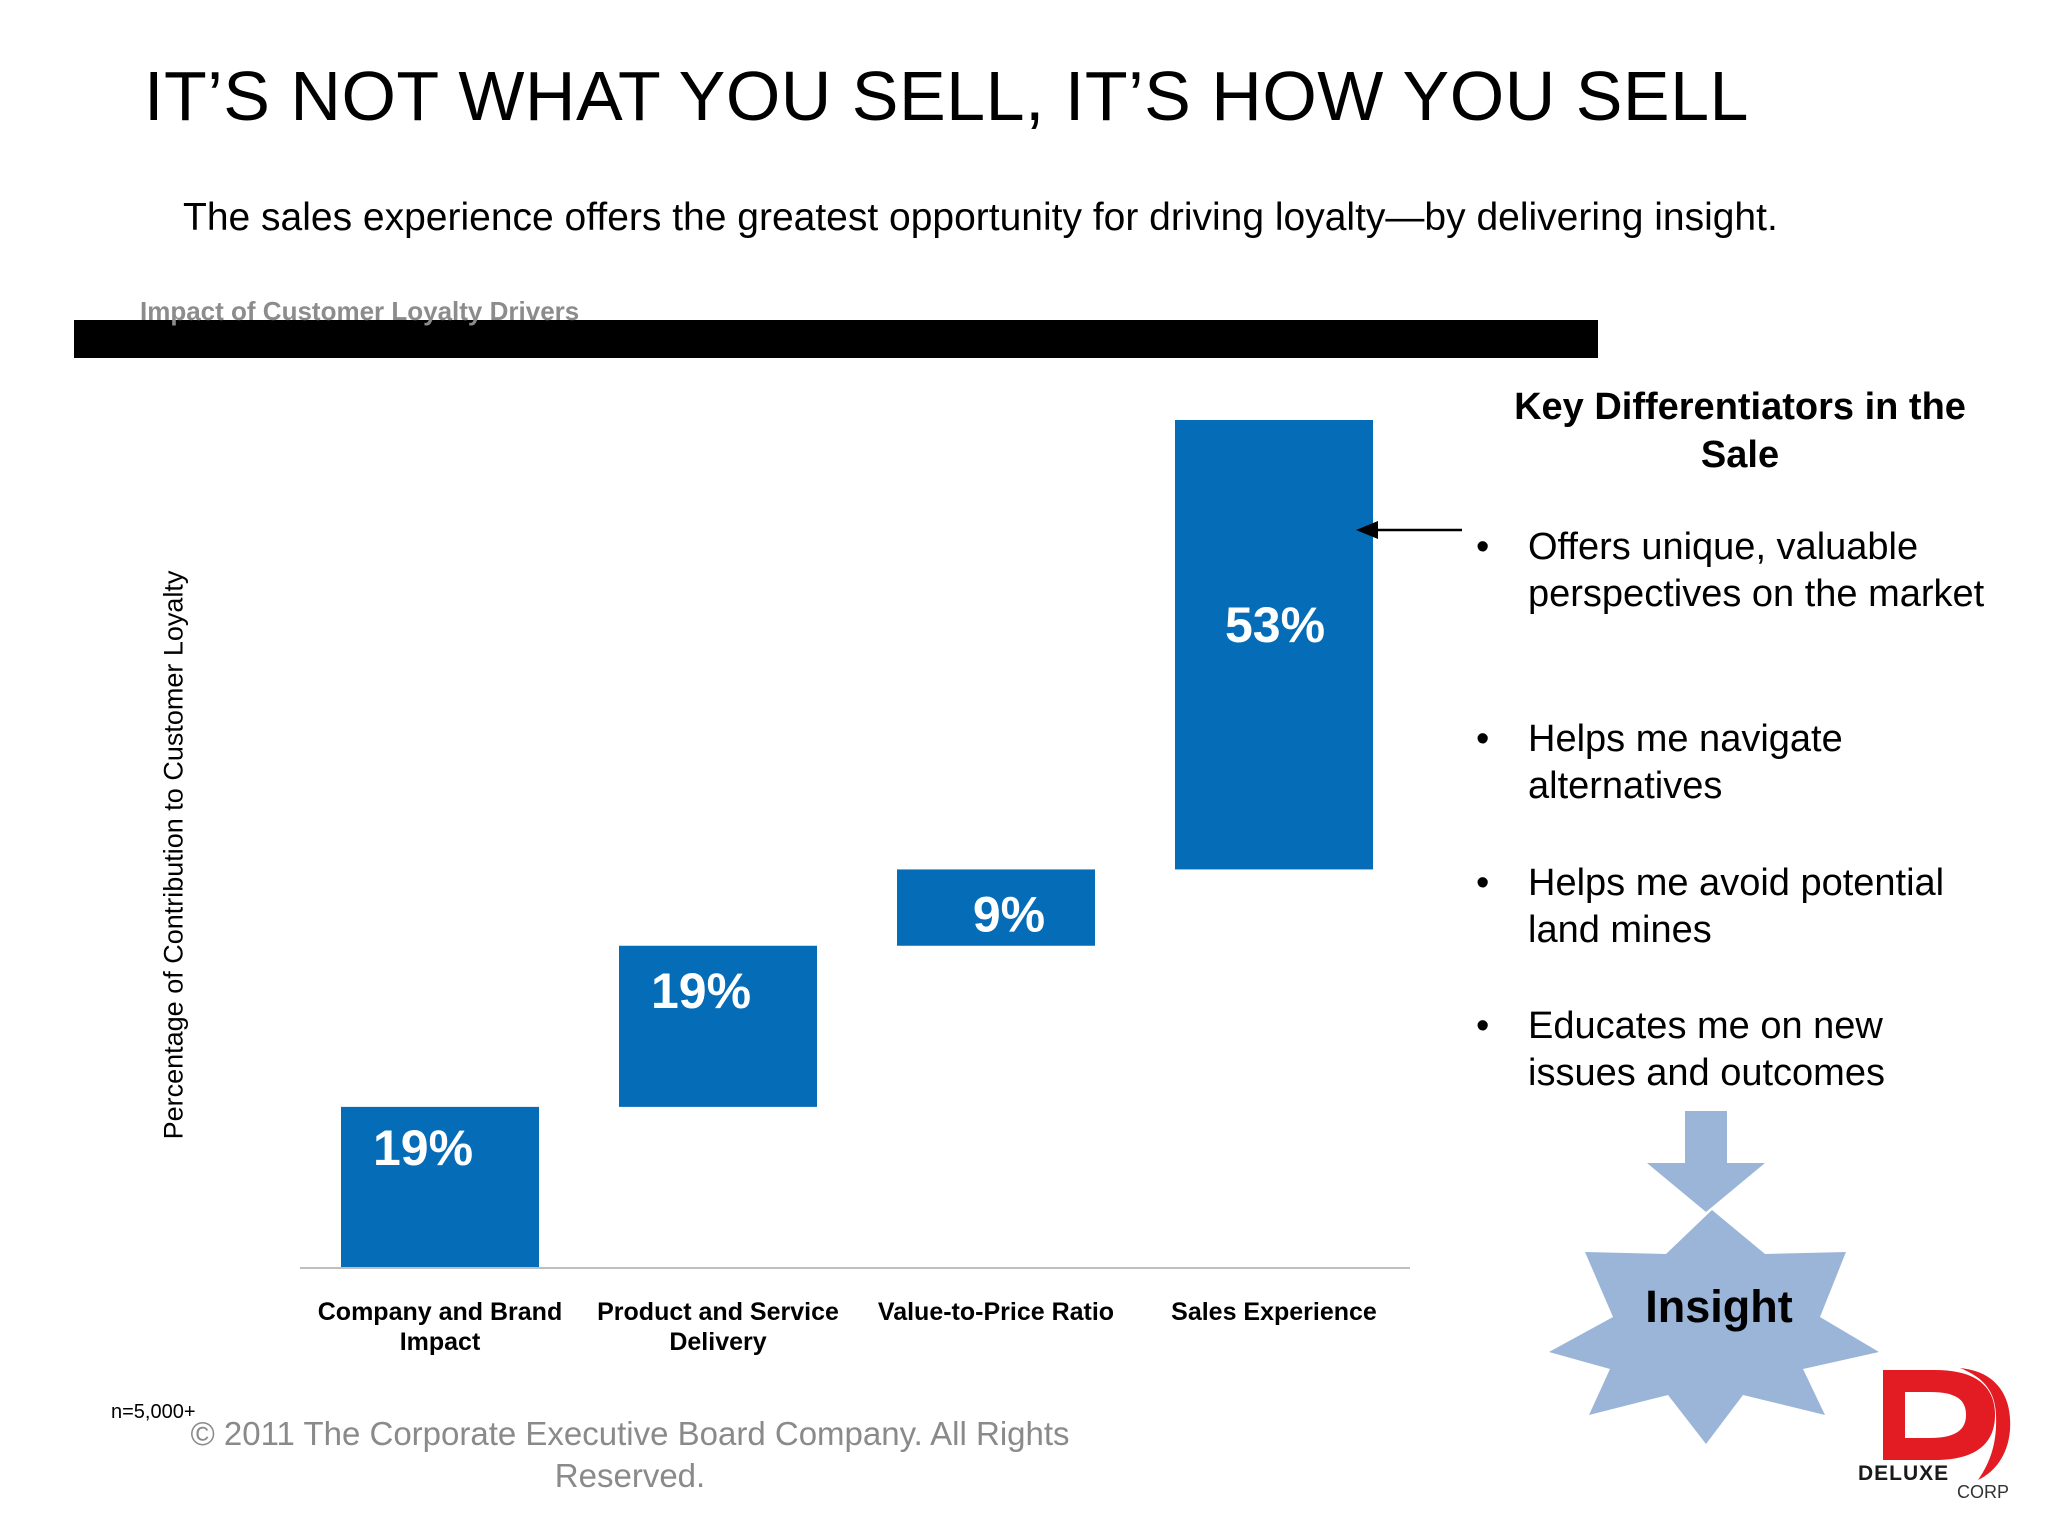  What do you see at coordinates (440, 1342) in the screenshot?
I see `category-label: Impact` at bounding box center [440, 1342].